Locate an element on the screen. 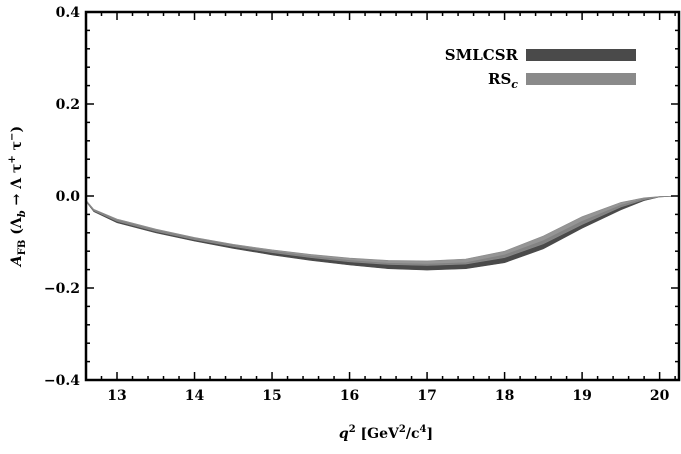  x-tick-label: 13 is located at coordinates (116, 396).